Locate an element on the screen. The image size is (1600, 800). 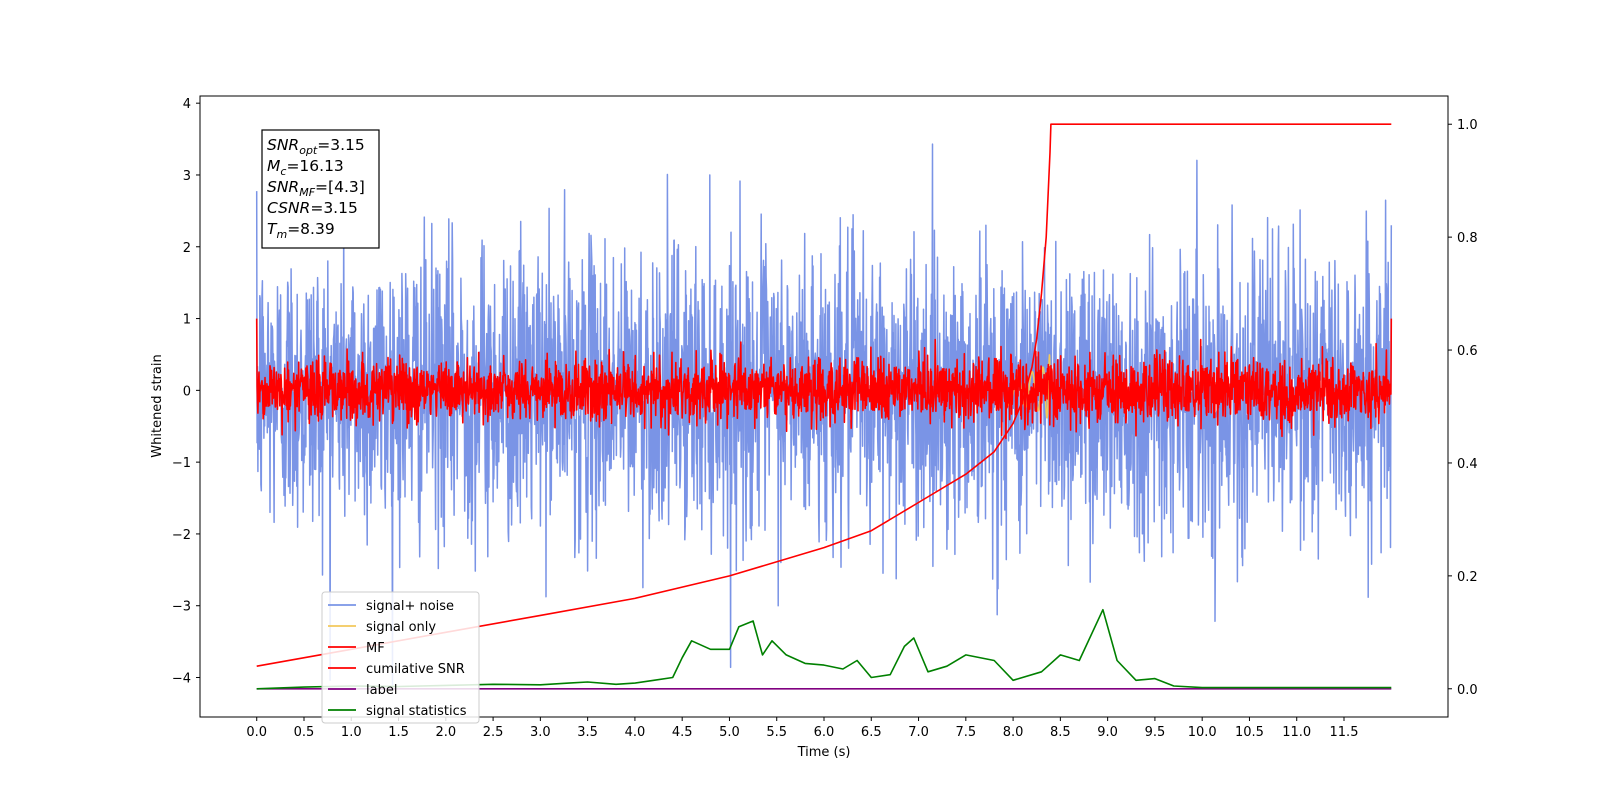
annotation-line: SNRopt=3.15 is located at coordinates (316, 146).